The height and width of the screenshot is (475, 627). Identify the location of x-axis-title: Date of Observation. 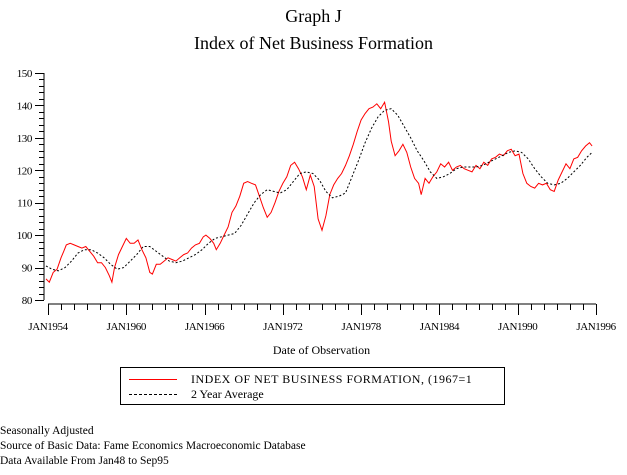
(321, 350).